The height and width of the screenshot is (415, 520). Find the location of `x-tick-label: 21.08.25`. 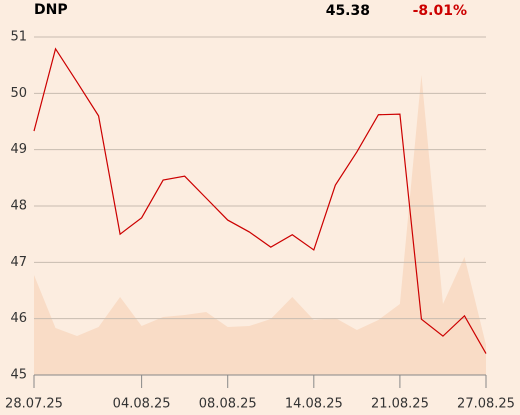

x-tick-label: 21.08.25 is located at coordinates (400, 404).